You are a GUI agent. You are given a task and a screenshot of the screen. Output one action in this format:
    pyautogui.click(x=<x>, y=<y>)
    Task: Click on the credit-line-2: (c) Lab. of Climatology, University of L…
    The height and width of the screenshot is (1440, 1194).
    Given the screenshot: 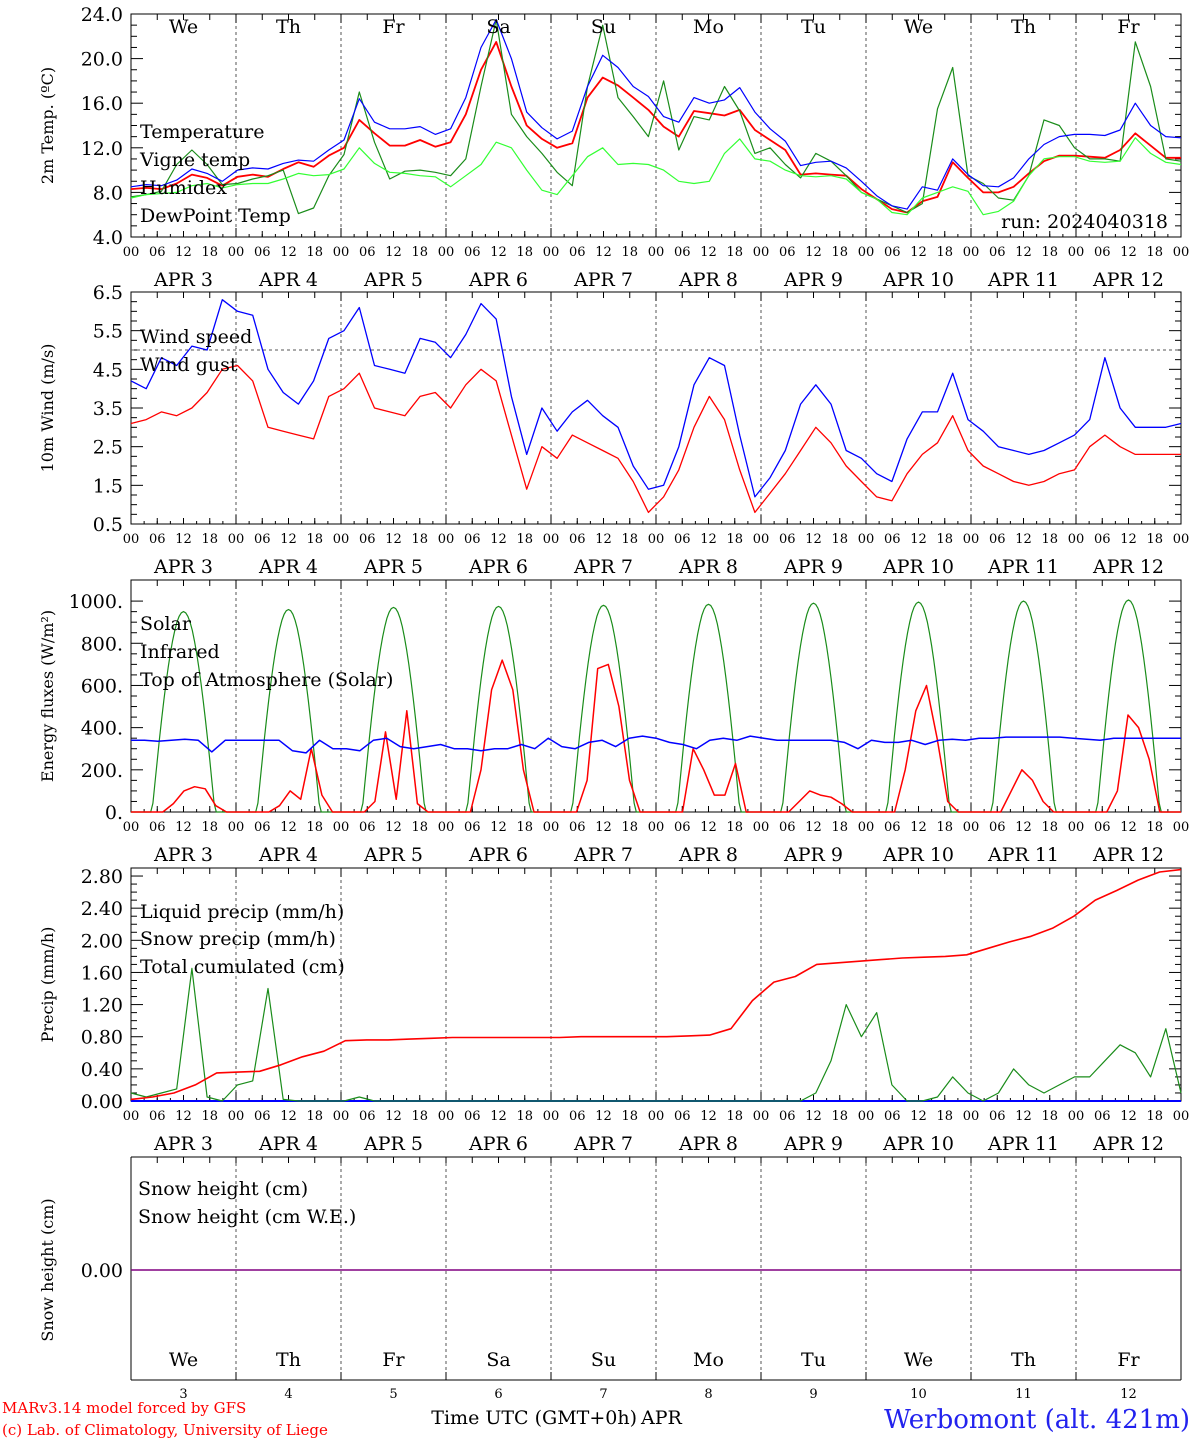 What is the action you would take?
    pyautogui.click(x=165, y=1430)
    